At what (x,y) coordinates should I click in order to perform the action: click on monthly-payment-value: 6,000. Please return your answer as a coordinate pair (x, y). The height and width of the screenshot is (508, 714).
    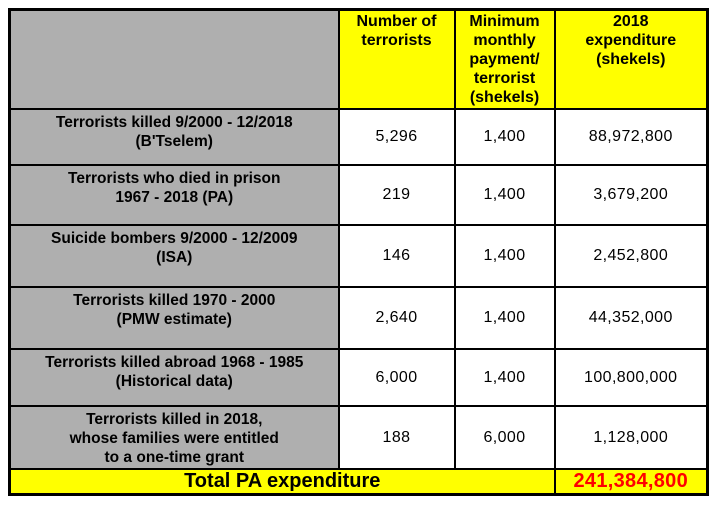
    Looking at the image, I should click on (504, 437).